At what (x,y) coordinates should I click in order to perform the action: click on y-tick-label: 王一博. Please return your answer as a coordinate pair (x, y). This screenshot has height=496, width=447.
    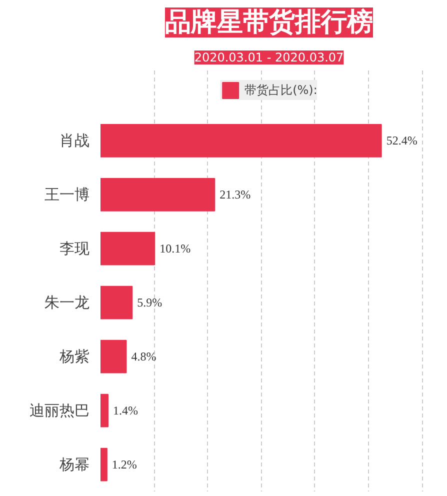
    Looking at the image, I should click on (67, 195).